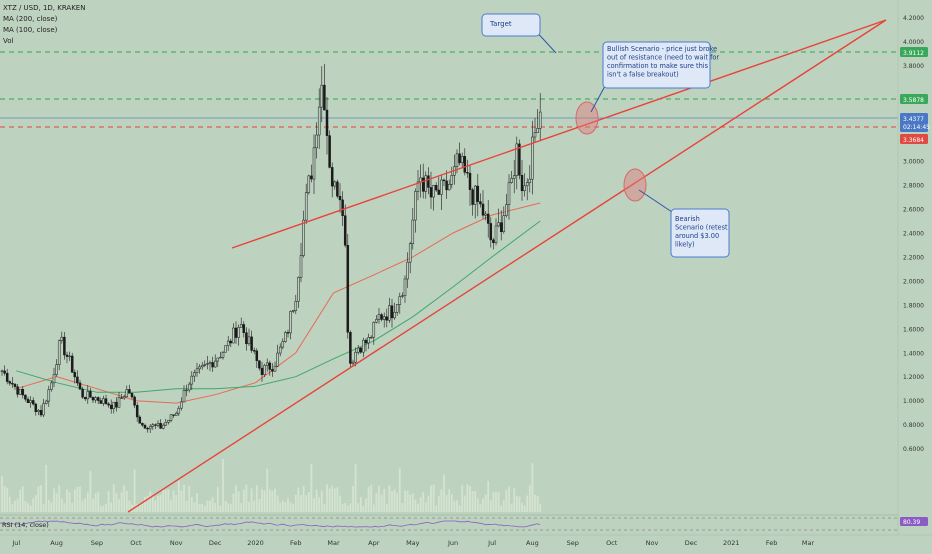 This screenshot has height=554, width=932. I want to click on bullish-note-line-2: out of resistance (need to wait for, so click(663, 58).